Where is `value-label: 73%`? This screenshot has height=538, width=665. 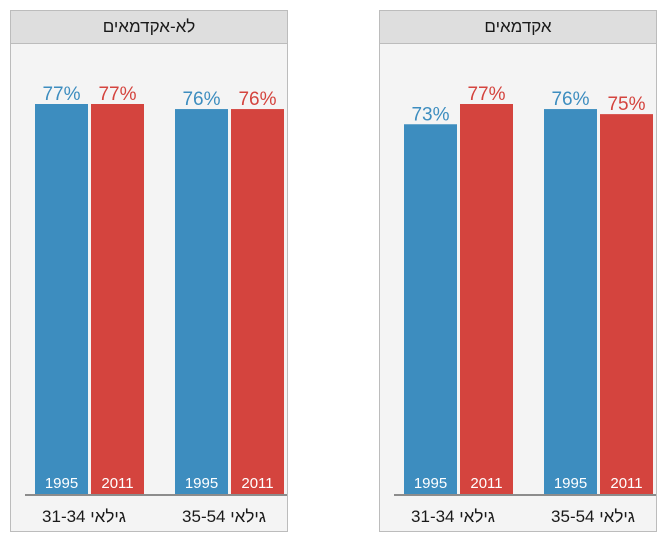 value-label: 73% is located at coordinates (430, 114).